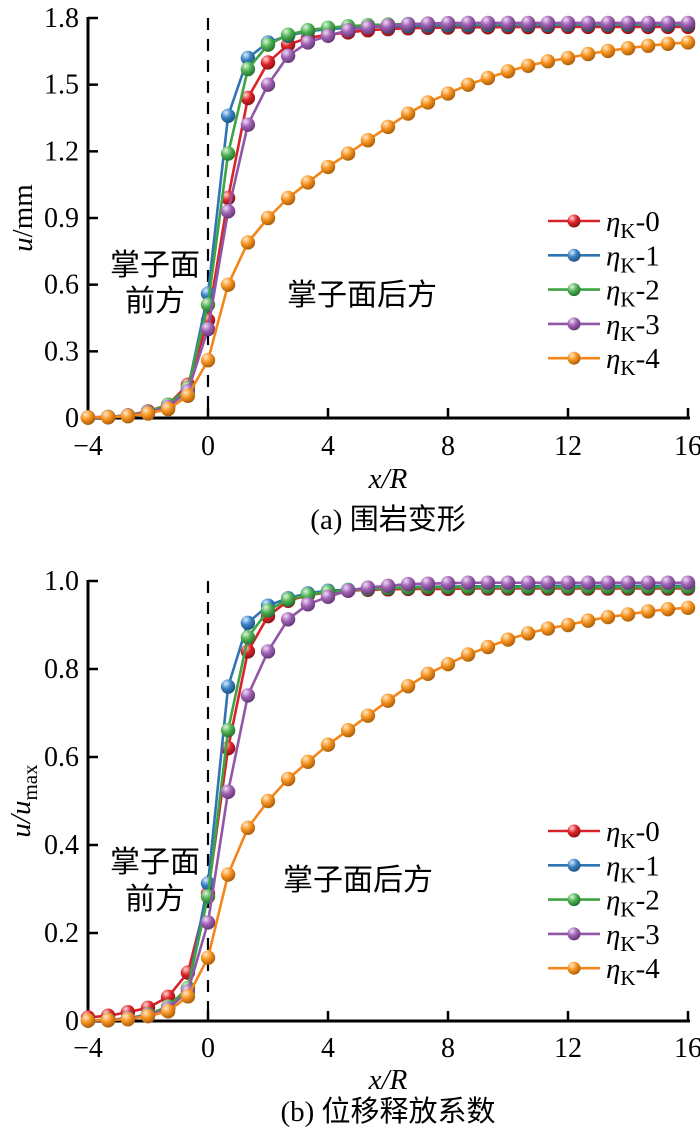 The image size is (700, 1142). I want to click on legend: ηK-0ηK-1ηK-2ηK-3ηK-4, so click(604, 903).